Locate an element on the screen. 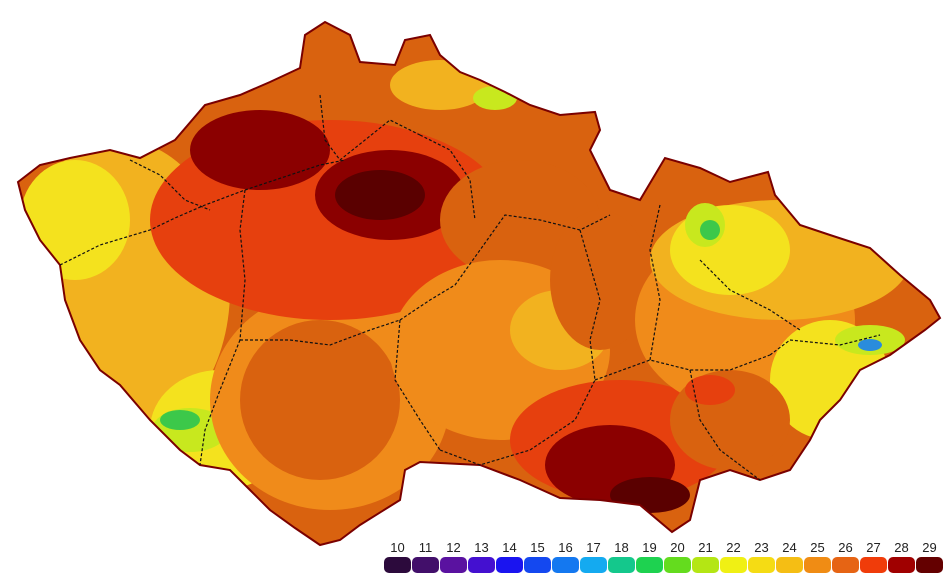 Image resolution: width=950 pixels, height=580 pixels. legend-item: 27 is located at coordinates (873, 558).